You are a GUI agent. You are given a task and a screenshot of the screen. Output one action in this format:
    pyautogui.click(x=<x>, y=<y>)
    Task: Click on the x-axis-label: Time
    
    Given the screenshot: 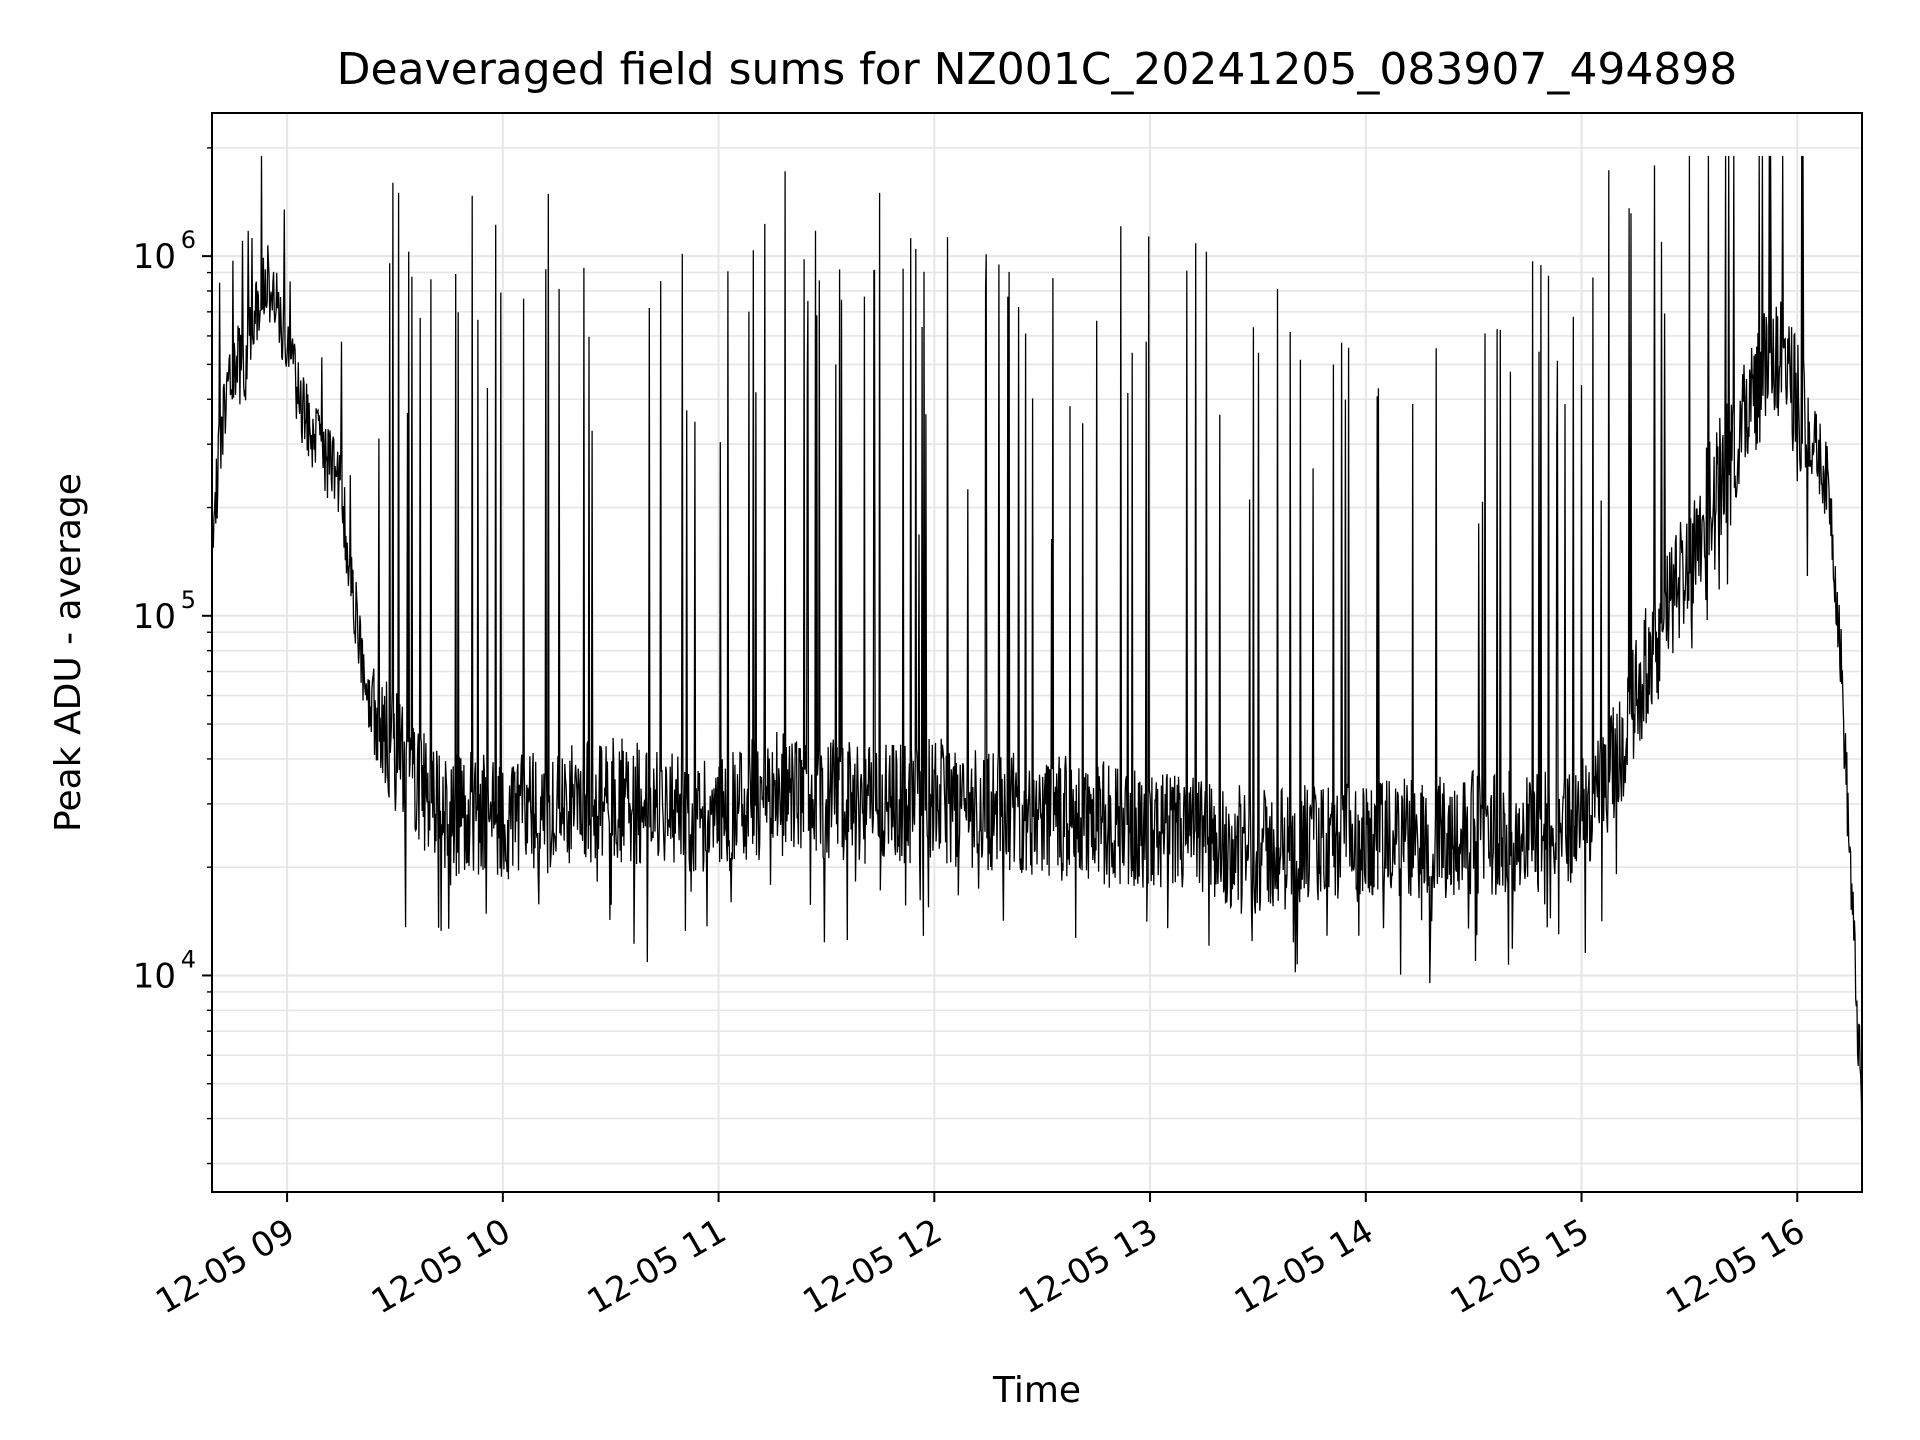 What is the action you would take?
    pyautogui.click(x=1036, y=1390)
    